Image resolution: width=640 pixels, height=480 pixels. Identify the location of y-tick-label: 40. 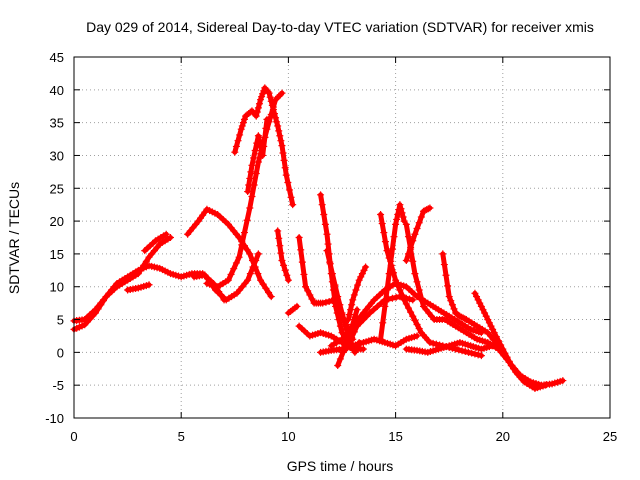
(57, 90).